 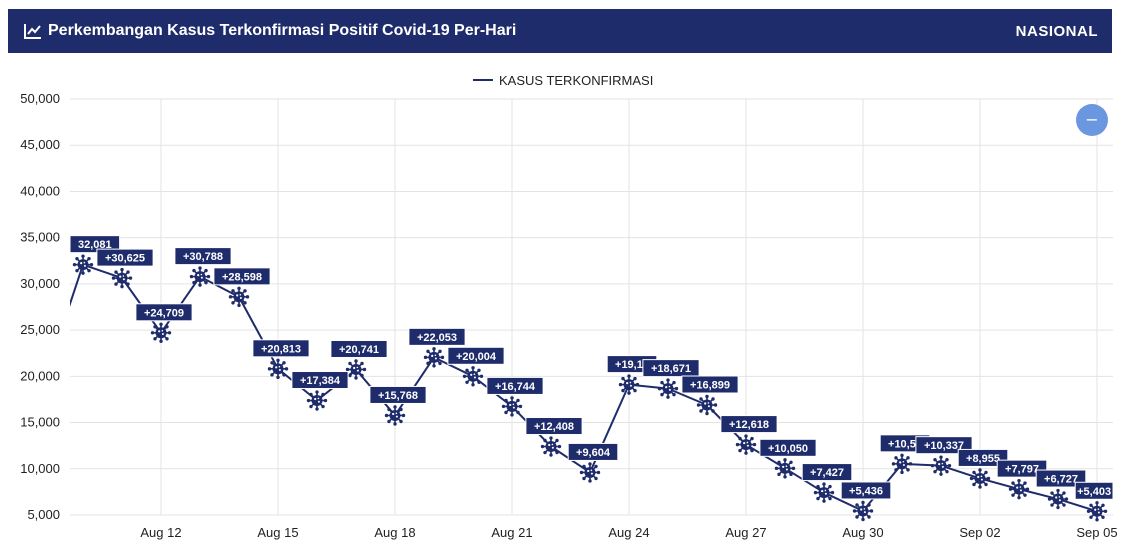 I want to click on data-label: +12,618, so click(x=749, y=424).